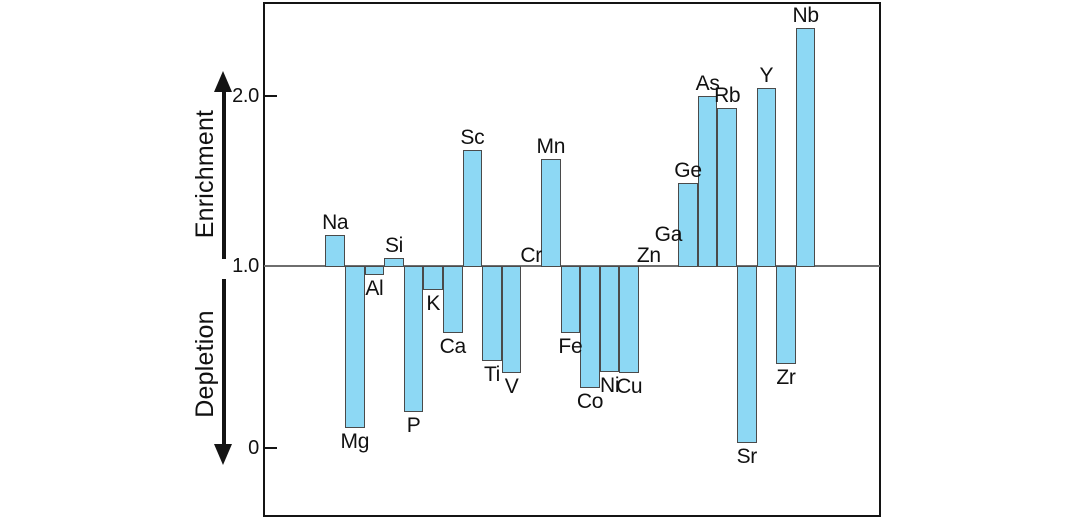  What do you see at coordinates (747, 456) in the screenshot?
I see `element-label-sr: Sr` at bounding box center [747, 456].